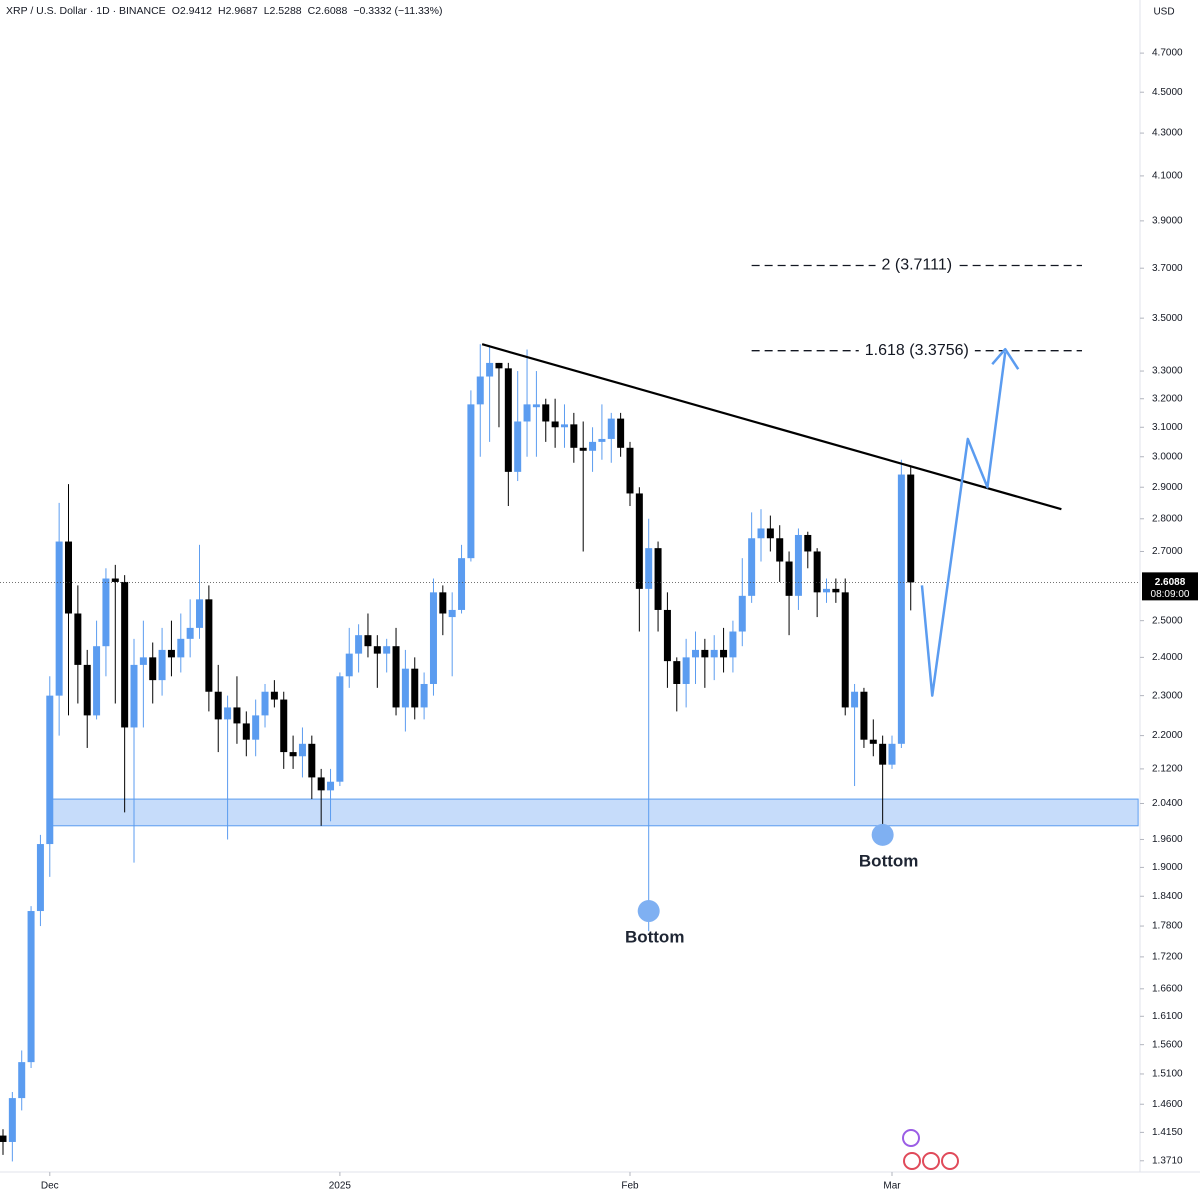  I want to click on countdown-label: 08:09:00, so click(1170, 594).